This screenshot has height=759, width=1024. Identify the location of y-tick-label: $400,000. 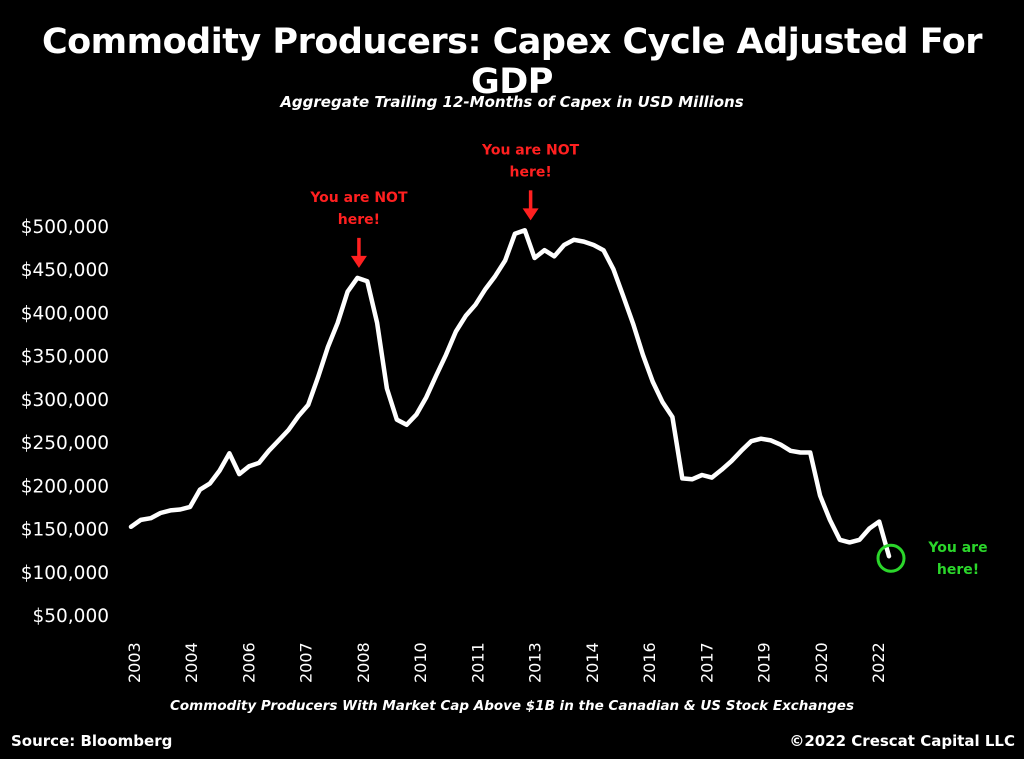
(65, 313).